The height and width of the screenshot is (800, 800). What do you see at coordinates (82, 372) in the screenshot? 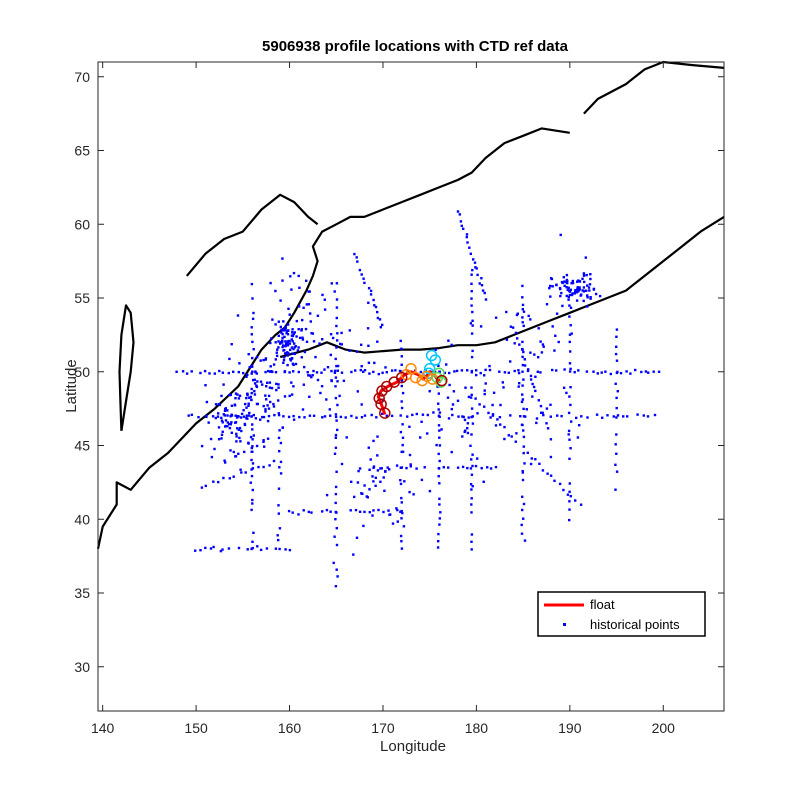
I see `y-tick-label: 50` at bounding box center [82, 372].